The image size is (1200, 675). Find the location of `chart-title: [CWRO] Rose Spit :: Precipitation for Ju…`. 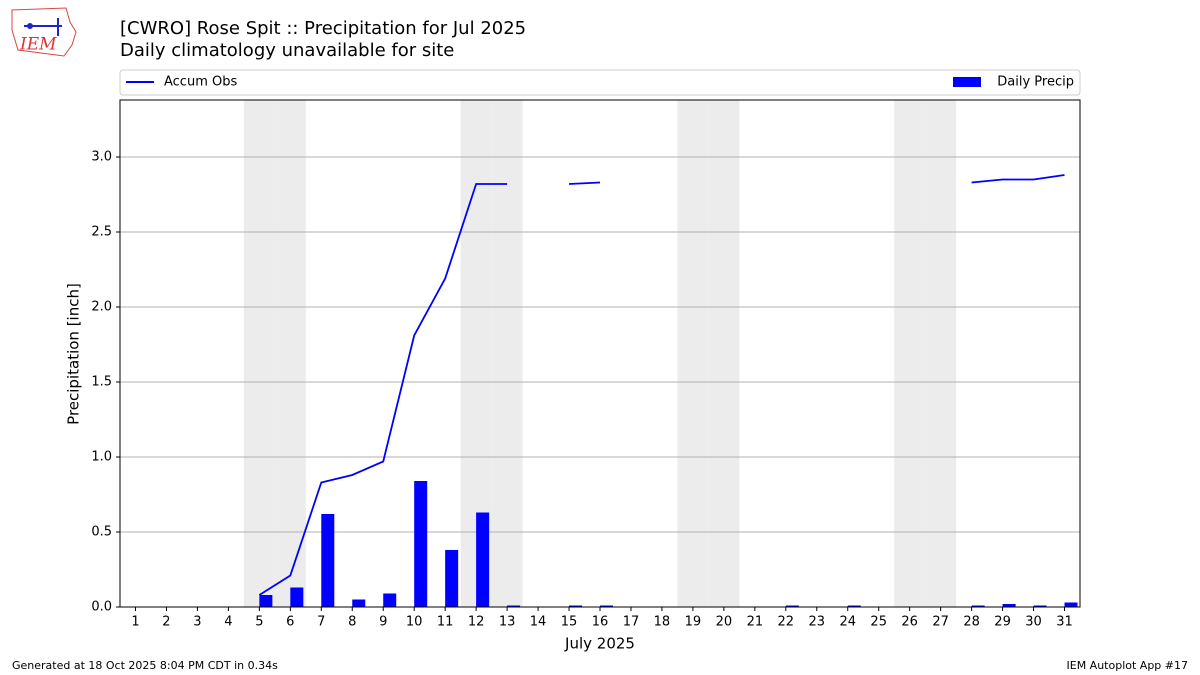

chart-title: [CWRO] Rose Spit :: Precipitation for Ju… is located at coordinates (323, 28).